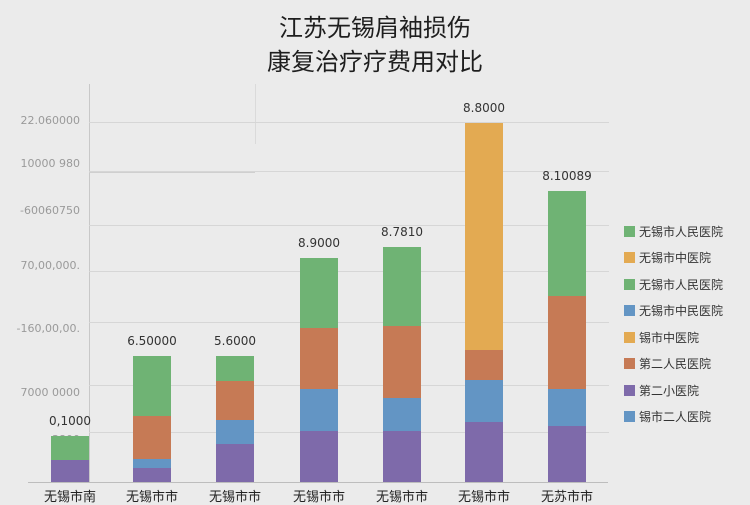  What do you see at coordinates (69, 497) in the screenshot?
I see `x-tick-label: 无锡市南` at bounding box center [69, 497].